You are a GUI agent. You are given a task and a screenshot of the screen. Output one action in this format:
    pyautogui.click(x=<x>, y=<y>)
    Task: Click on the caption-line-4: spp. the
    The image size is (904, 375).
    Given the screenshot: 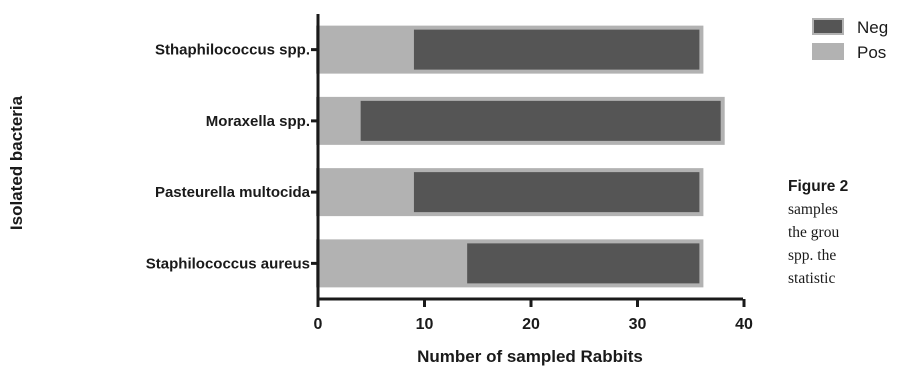 What is the action you would take?
    pyautogui.click(x=812, y=255)
    